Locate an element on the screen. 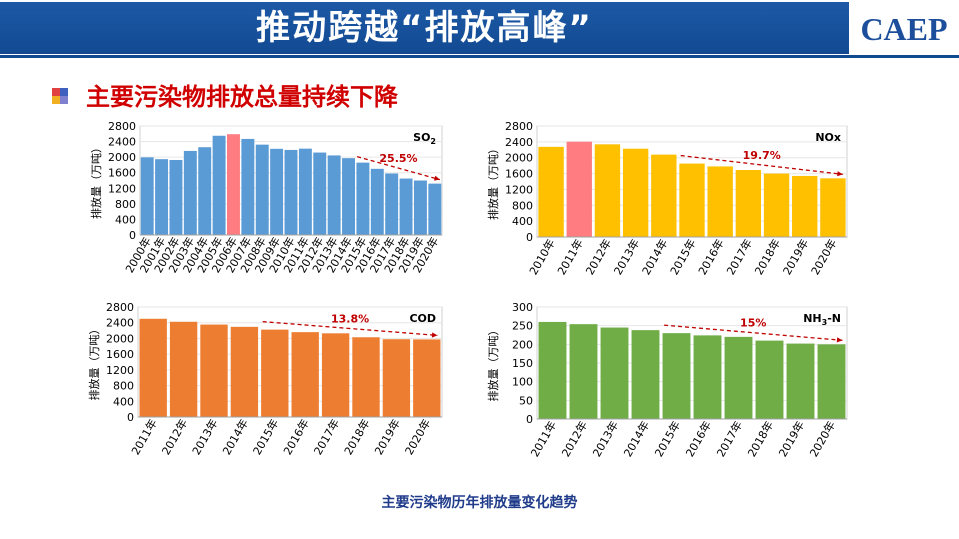  y-tick-label: 50 is located at coordinates (526, 400).